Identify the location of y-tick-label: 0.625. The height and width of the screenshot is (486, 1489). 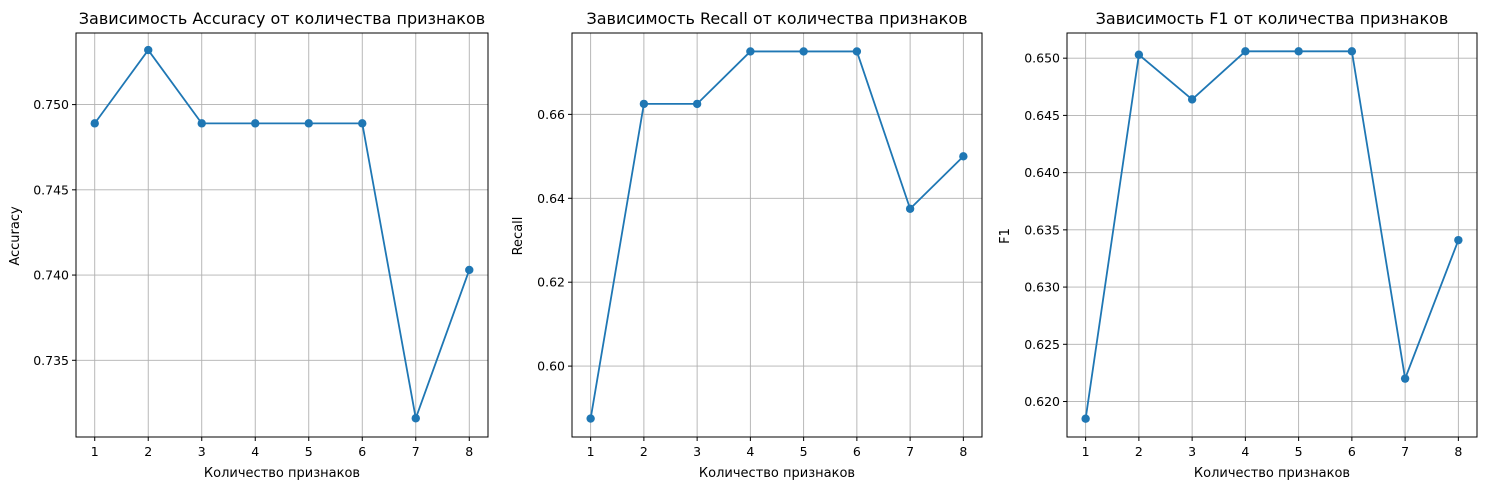
(1042, 344).